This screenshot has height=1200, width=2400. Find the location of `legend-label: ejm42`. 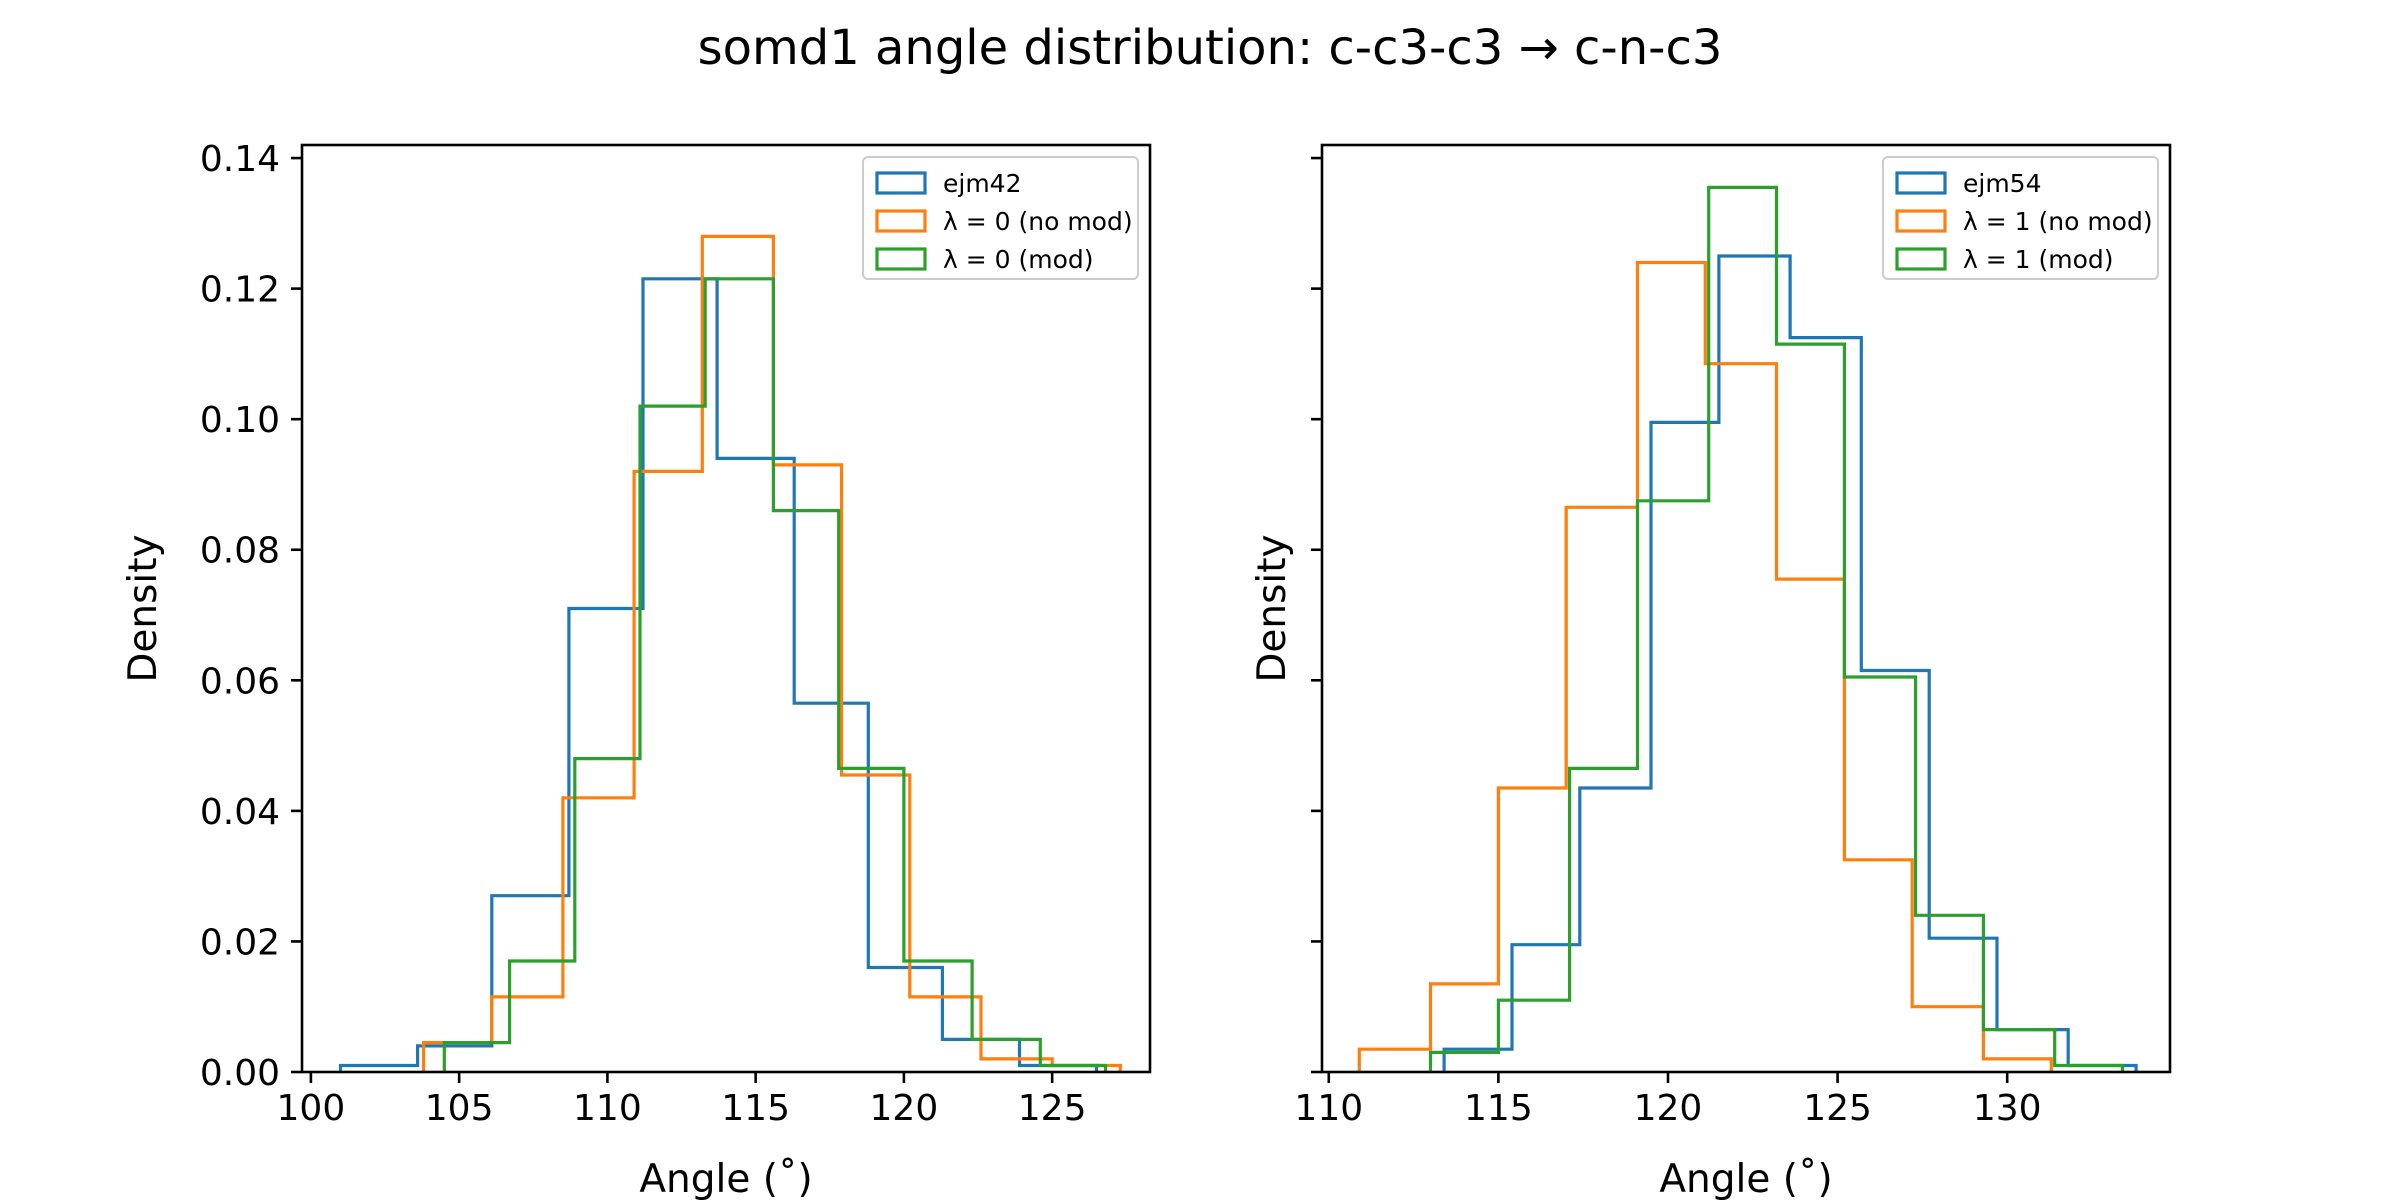

legend-label: ejm42 is located at coordinates (982, 183).